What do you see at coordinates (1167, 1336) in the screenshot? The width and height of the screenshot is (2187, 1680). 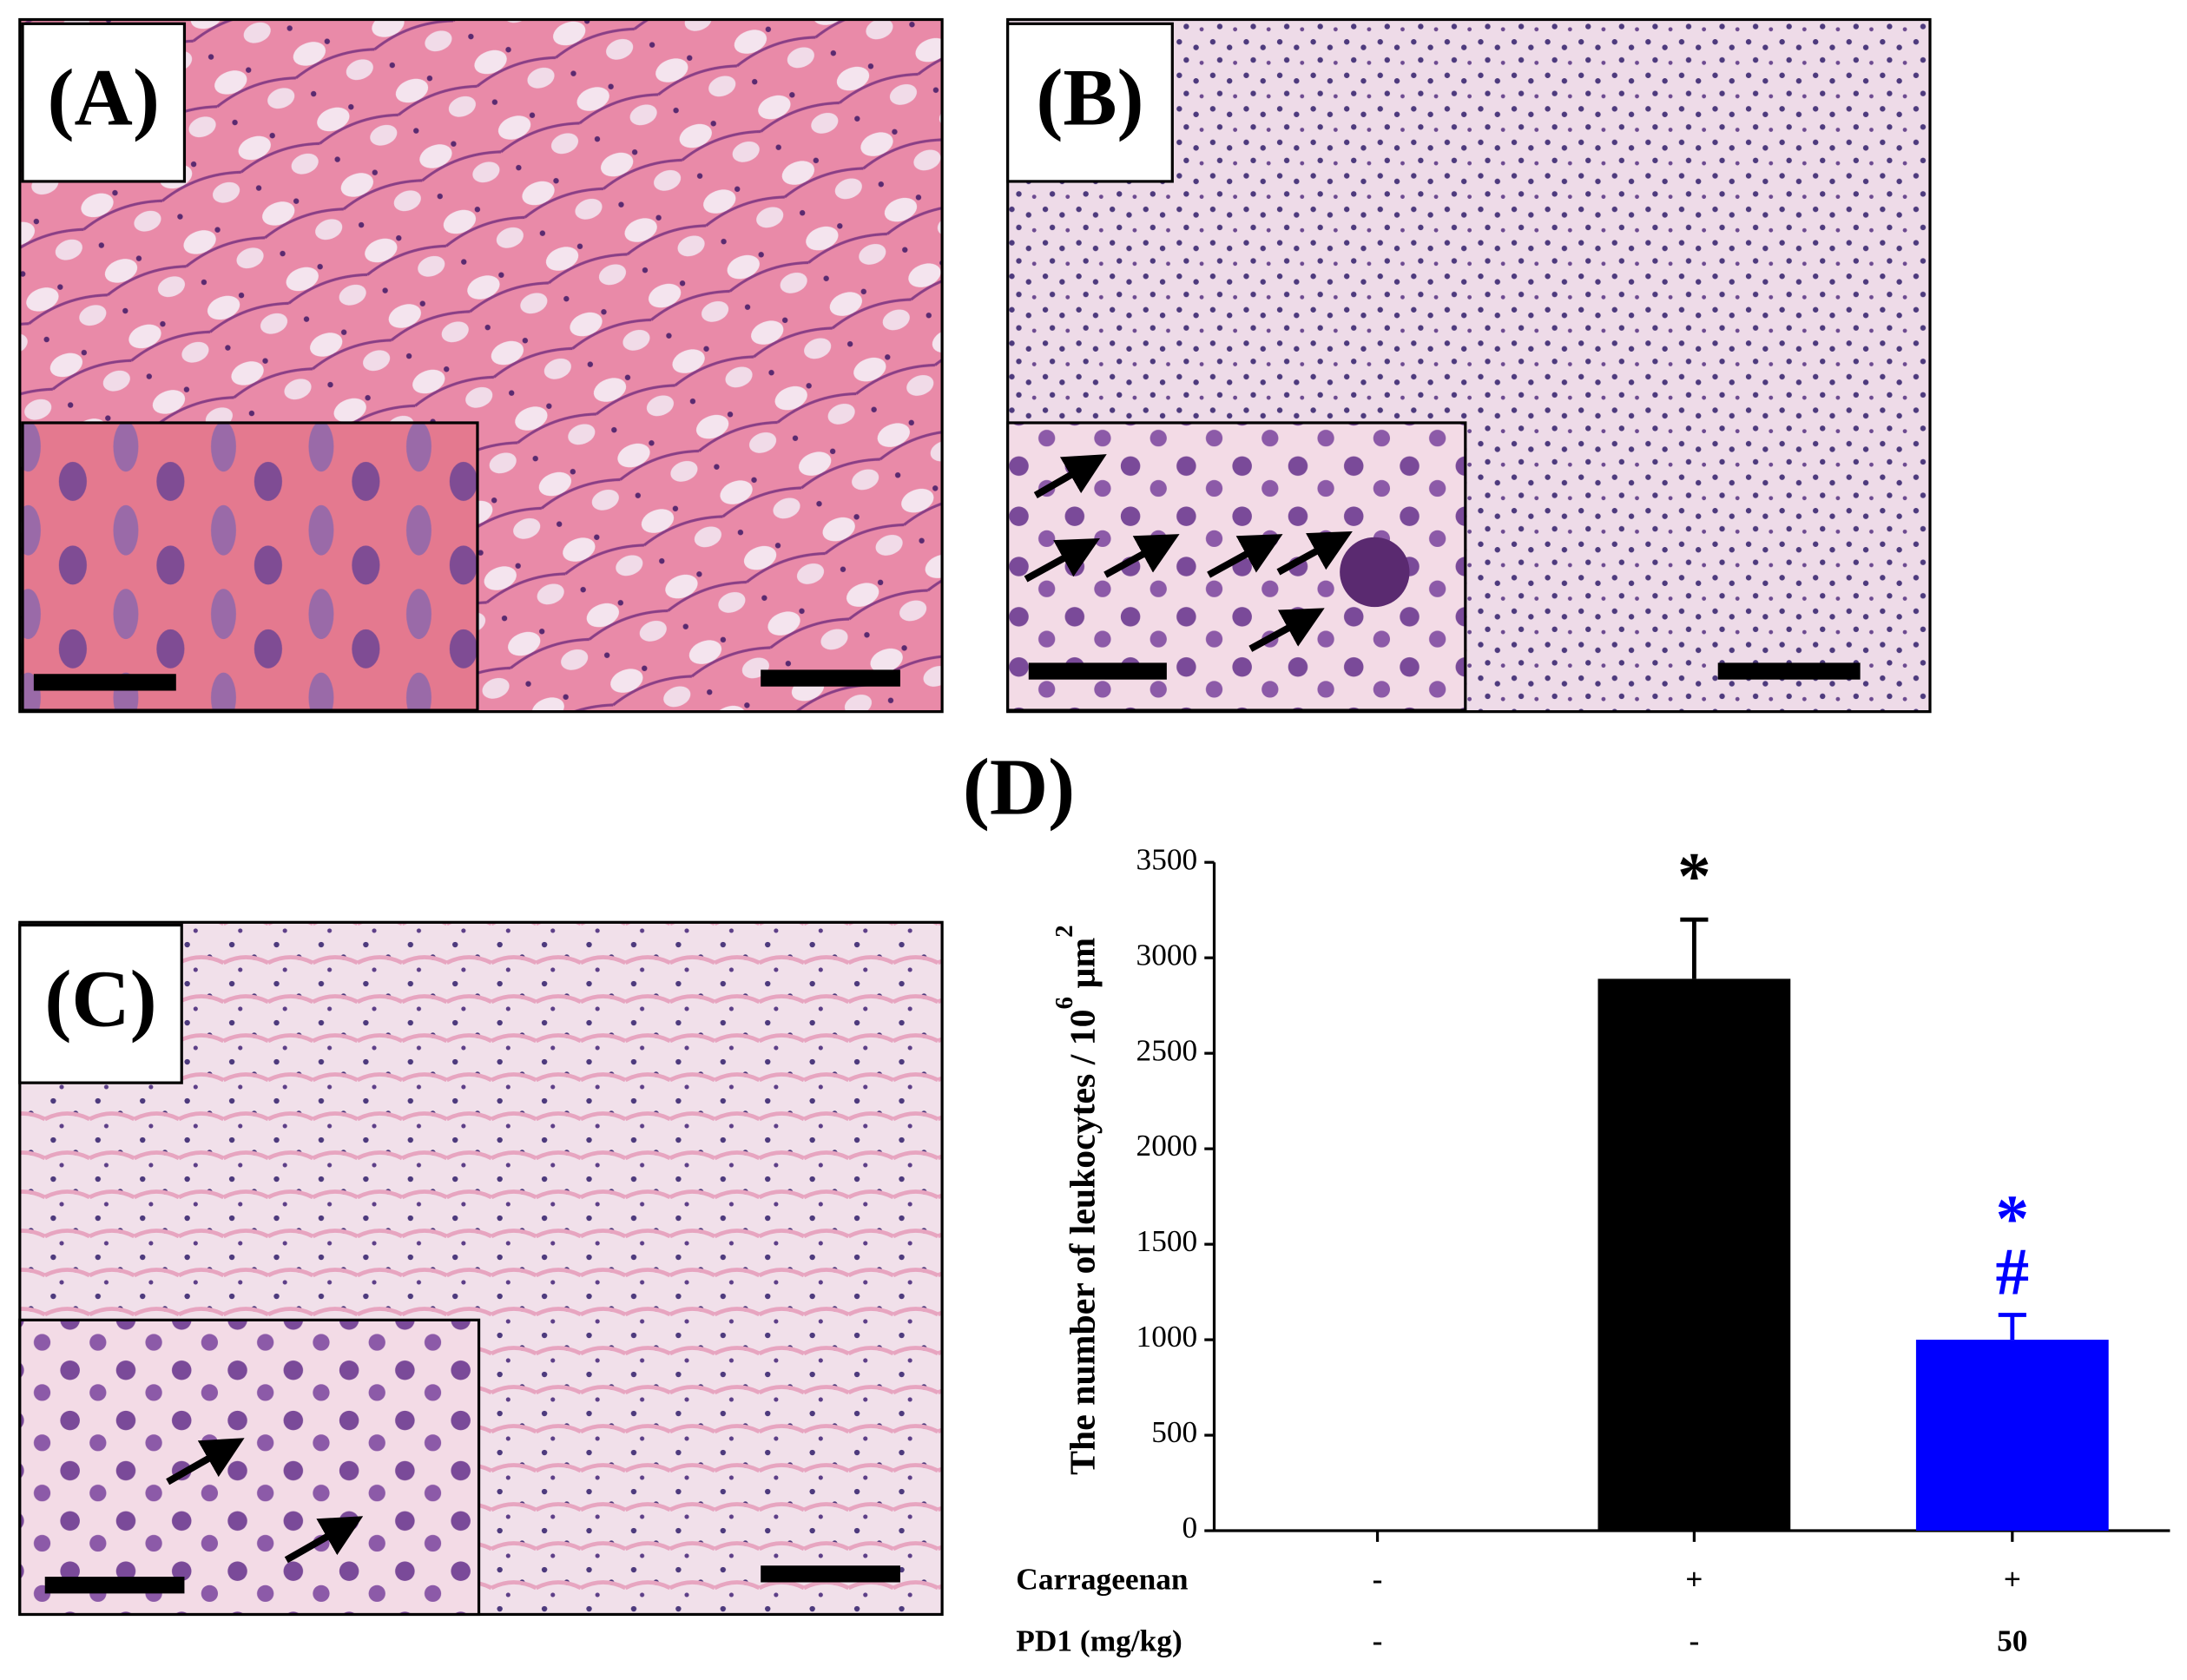 I see `y-tick-label: 1000` at bounding box center [1167, 1336].